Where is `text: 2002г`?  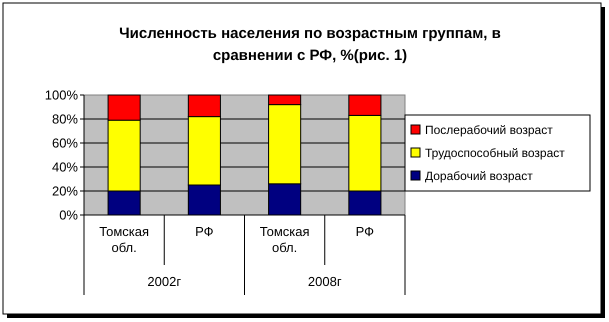 text: 2002г is located at coordinates (164, 281).